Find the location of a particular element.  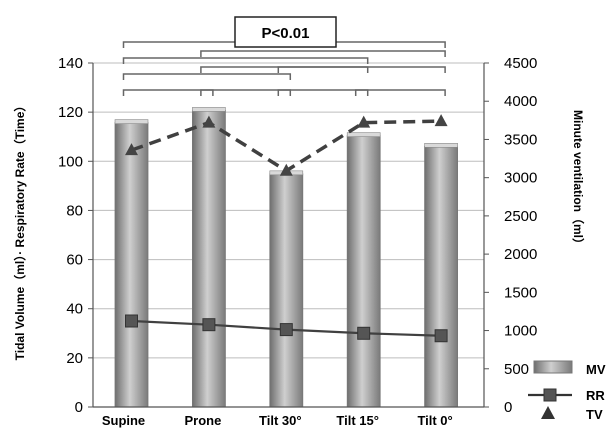

legend-label-rr: RR is located at coordinates (595, 395).